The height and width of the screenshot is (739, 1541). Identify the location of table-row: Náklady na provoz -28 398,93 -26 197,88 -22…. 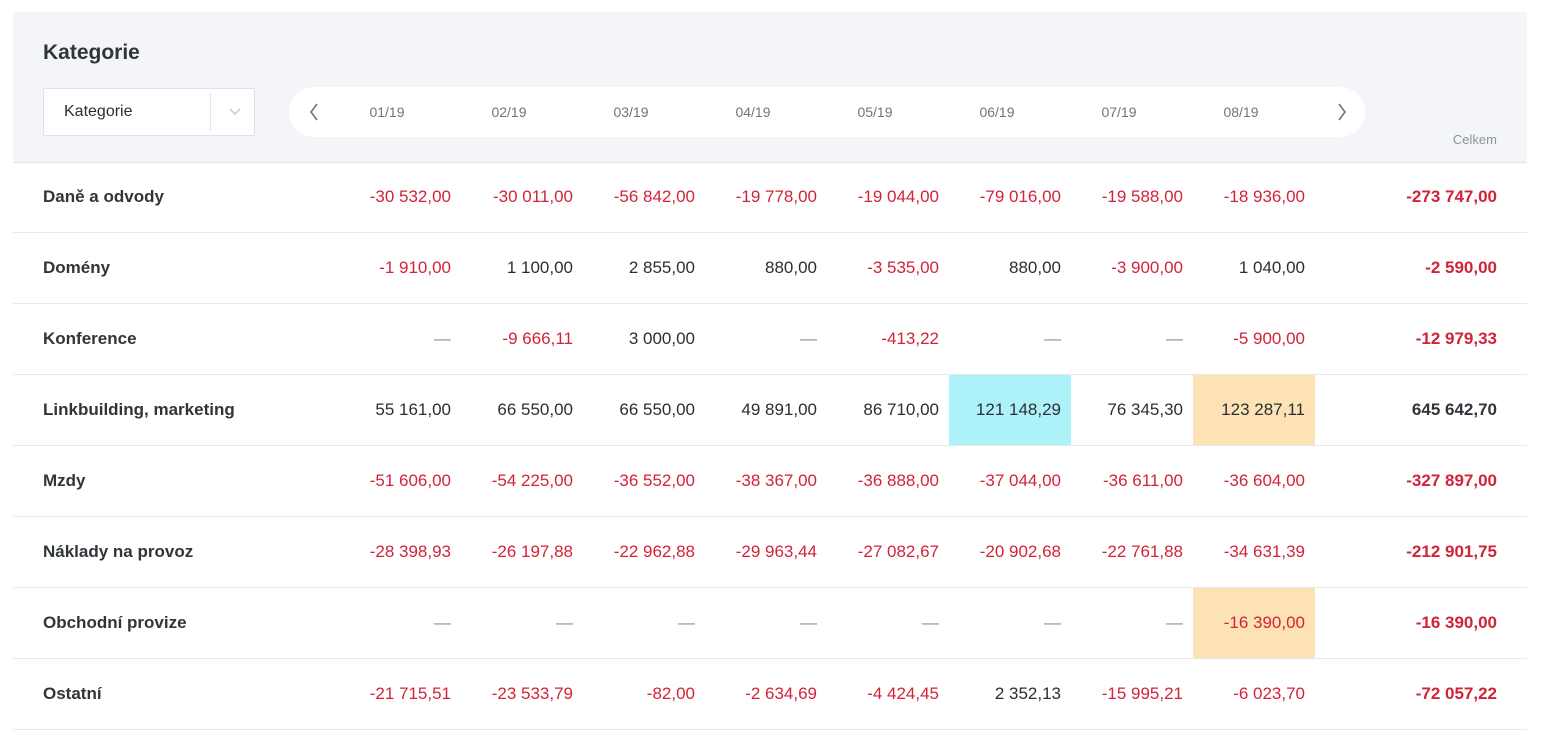
(770, 552).